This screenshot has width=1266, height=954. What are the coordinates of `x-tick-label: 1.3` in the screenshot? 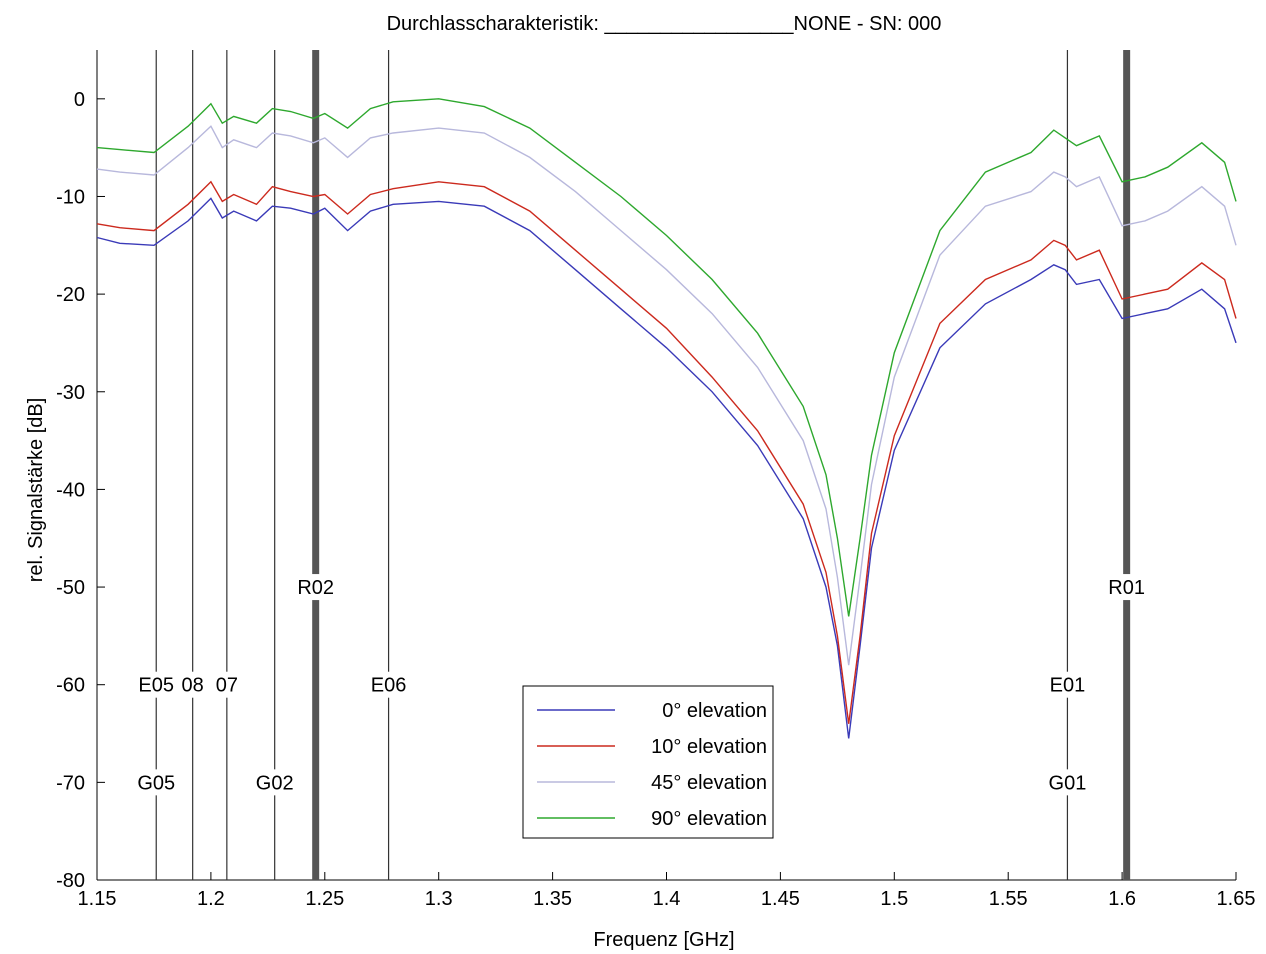 It's located at (439, 899).